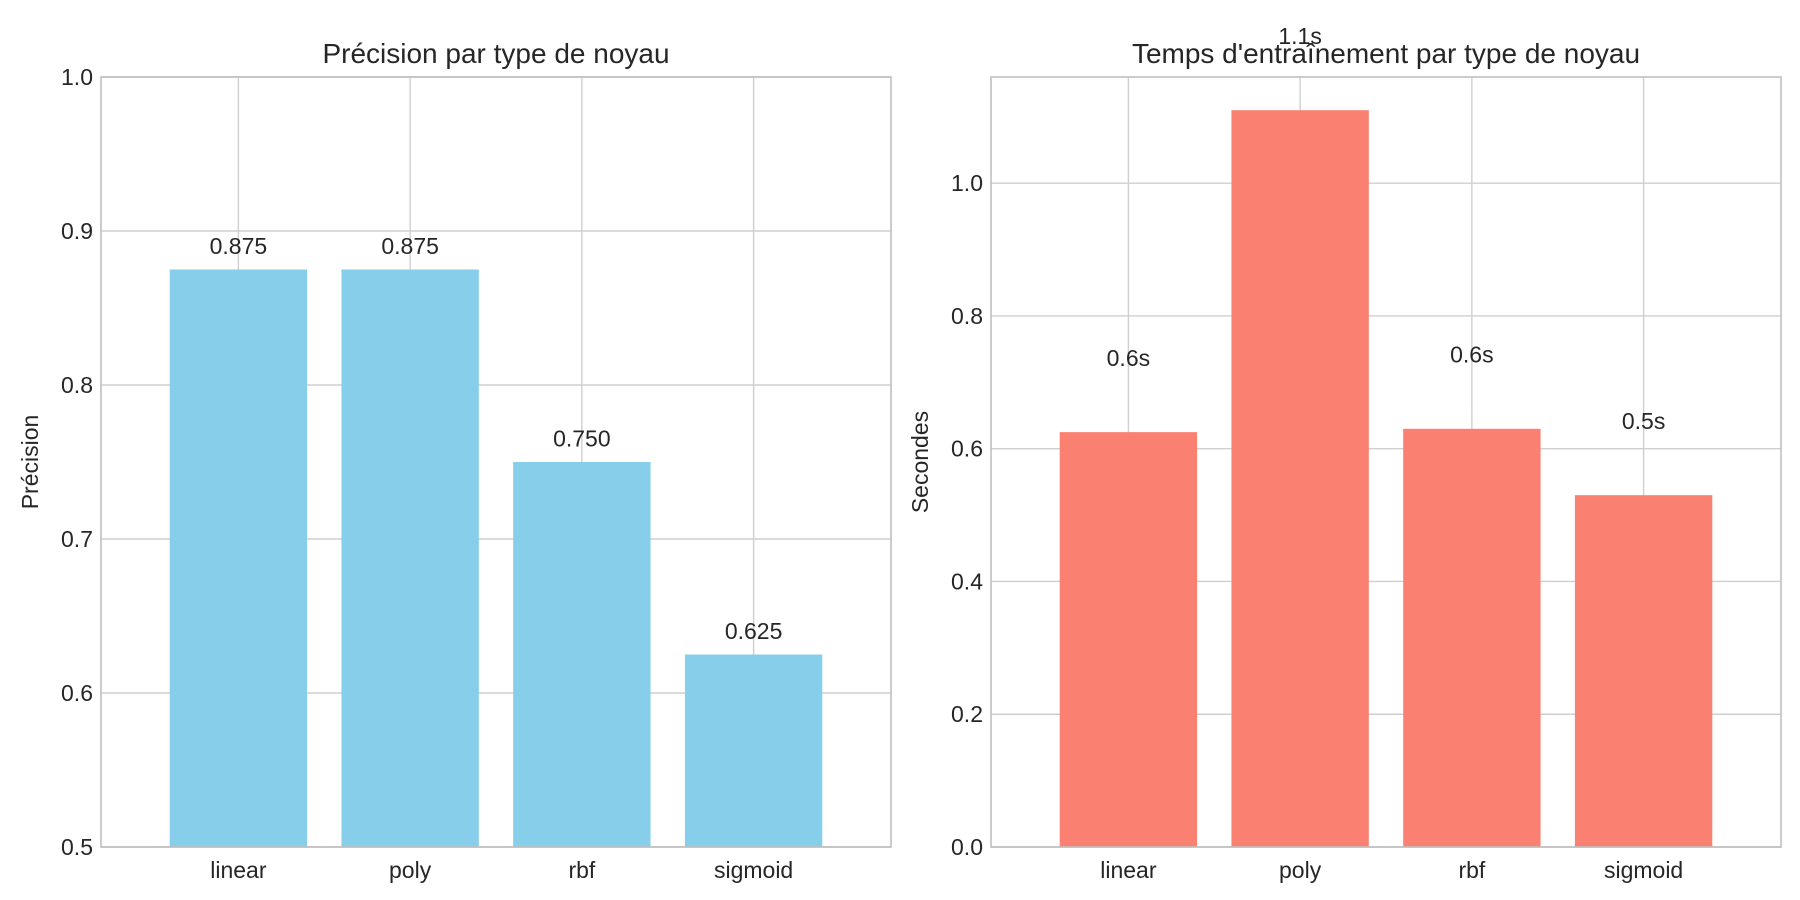 This screenshot has width=1800, height=900. Describe the element at coordinates (754, 631) in the screenshot. I see `value-label: 0.625` at that location.